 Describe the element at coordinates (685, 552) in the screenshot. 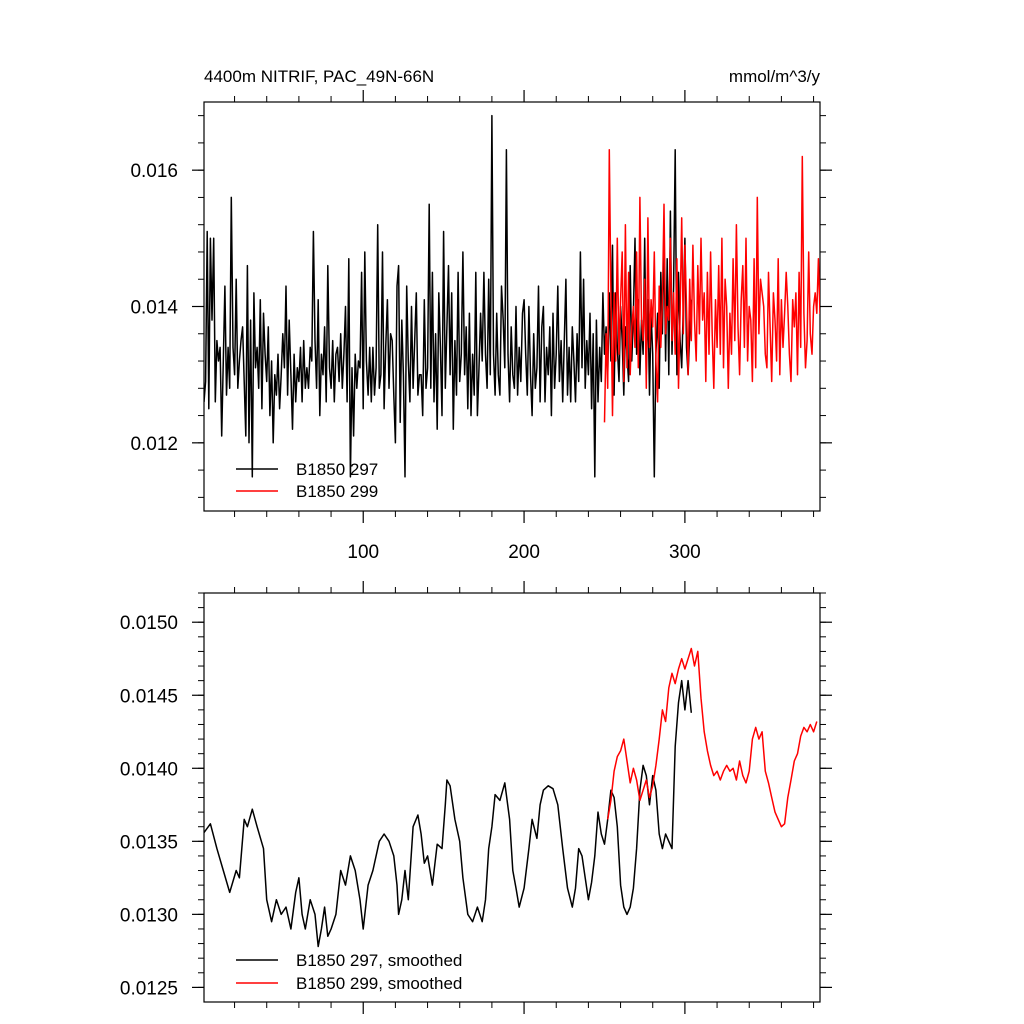

I see `x-tick-label: 300` at that location.